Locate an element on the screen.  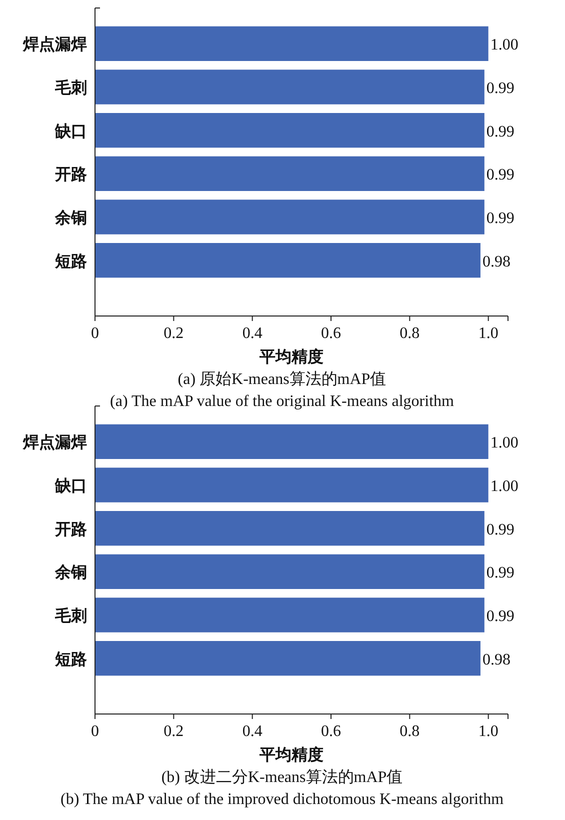
text: (b) The mAP value of the improved dichotomous K-means algorithm is located at coordinates (282, 799).